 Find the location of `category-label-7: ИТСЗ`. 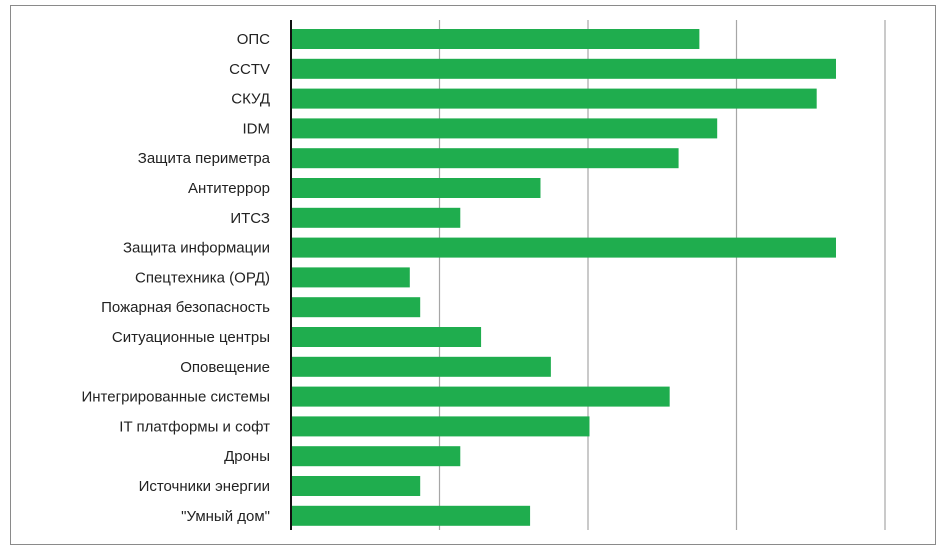

category-label-7: ИТСЗ is located at coordinates (250, 218).